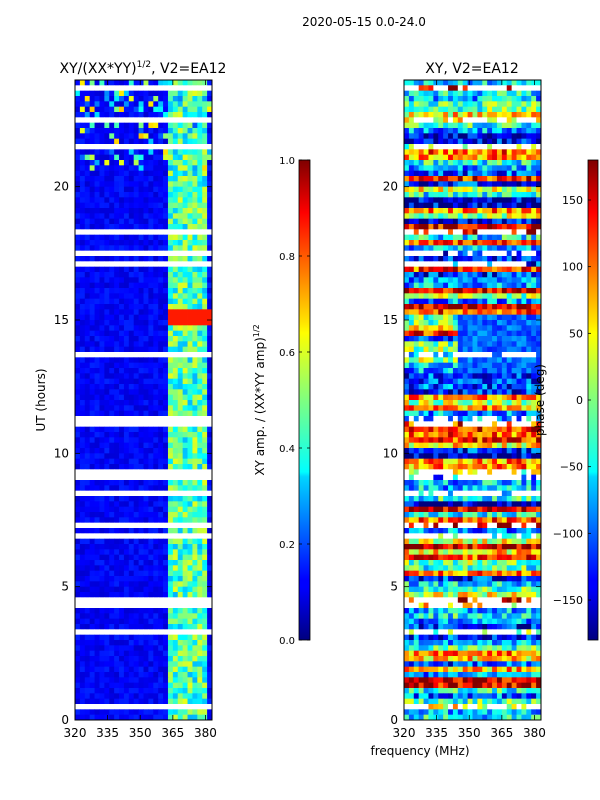 This screenshot has width=600, height=800. I want to click on right-panel-title: XY, V2=EA12, so click(472, 69).